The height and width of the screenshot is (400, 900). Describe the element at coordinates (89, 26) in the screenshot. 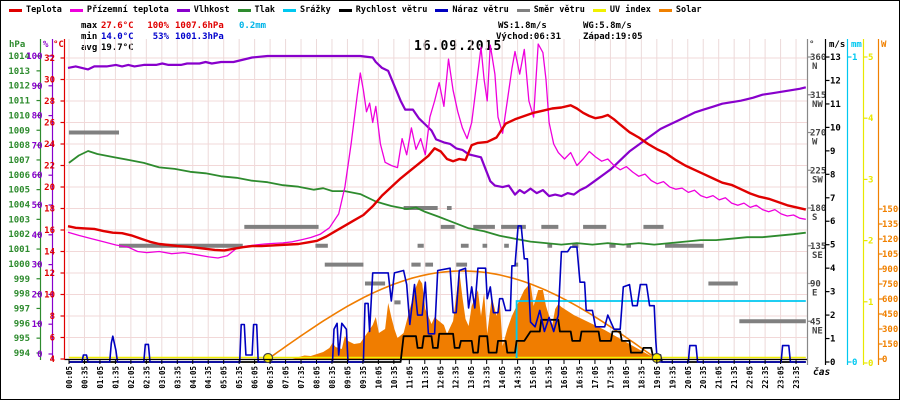

I see `stat-max-label: max` at that location.